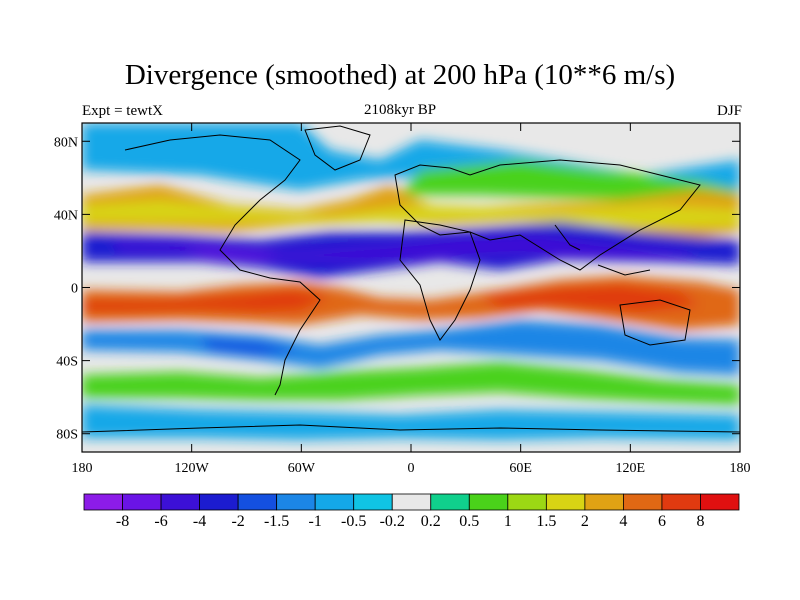 This screenshot has width=800, height=600. Describe the element at coordinates (400, 110) in the screenshot. I see `time-label: 2108kyr BP` at that location.